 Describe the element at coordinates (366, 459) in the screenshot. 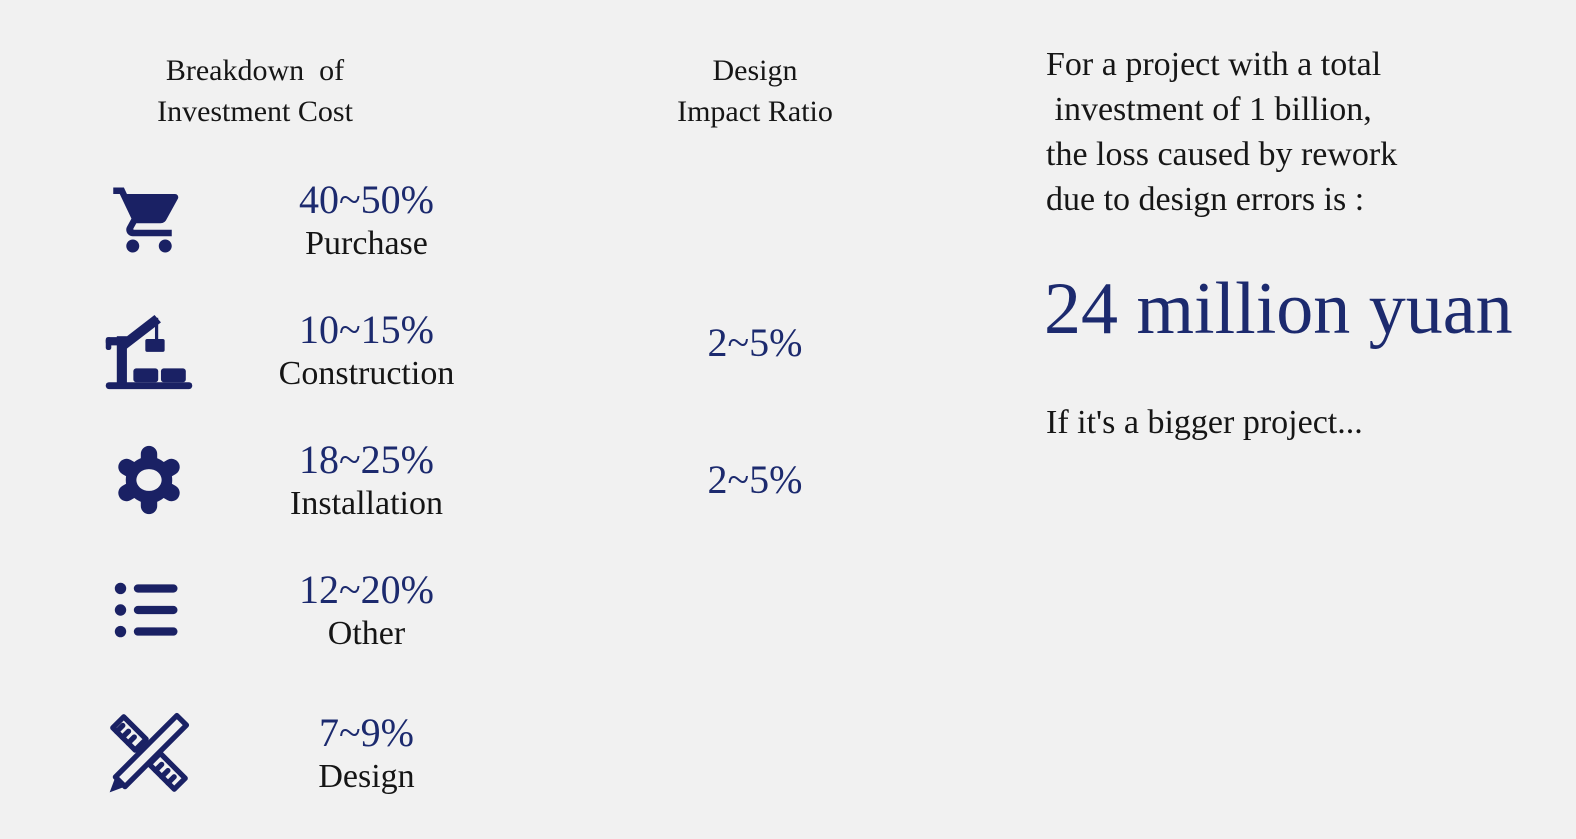

I see `percent-value: 18~25%` at that location.